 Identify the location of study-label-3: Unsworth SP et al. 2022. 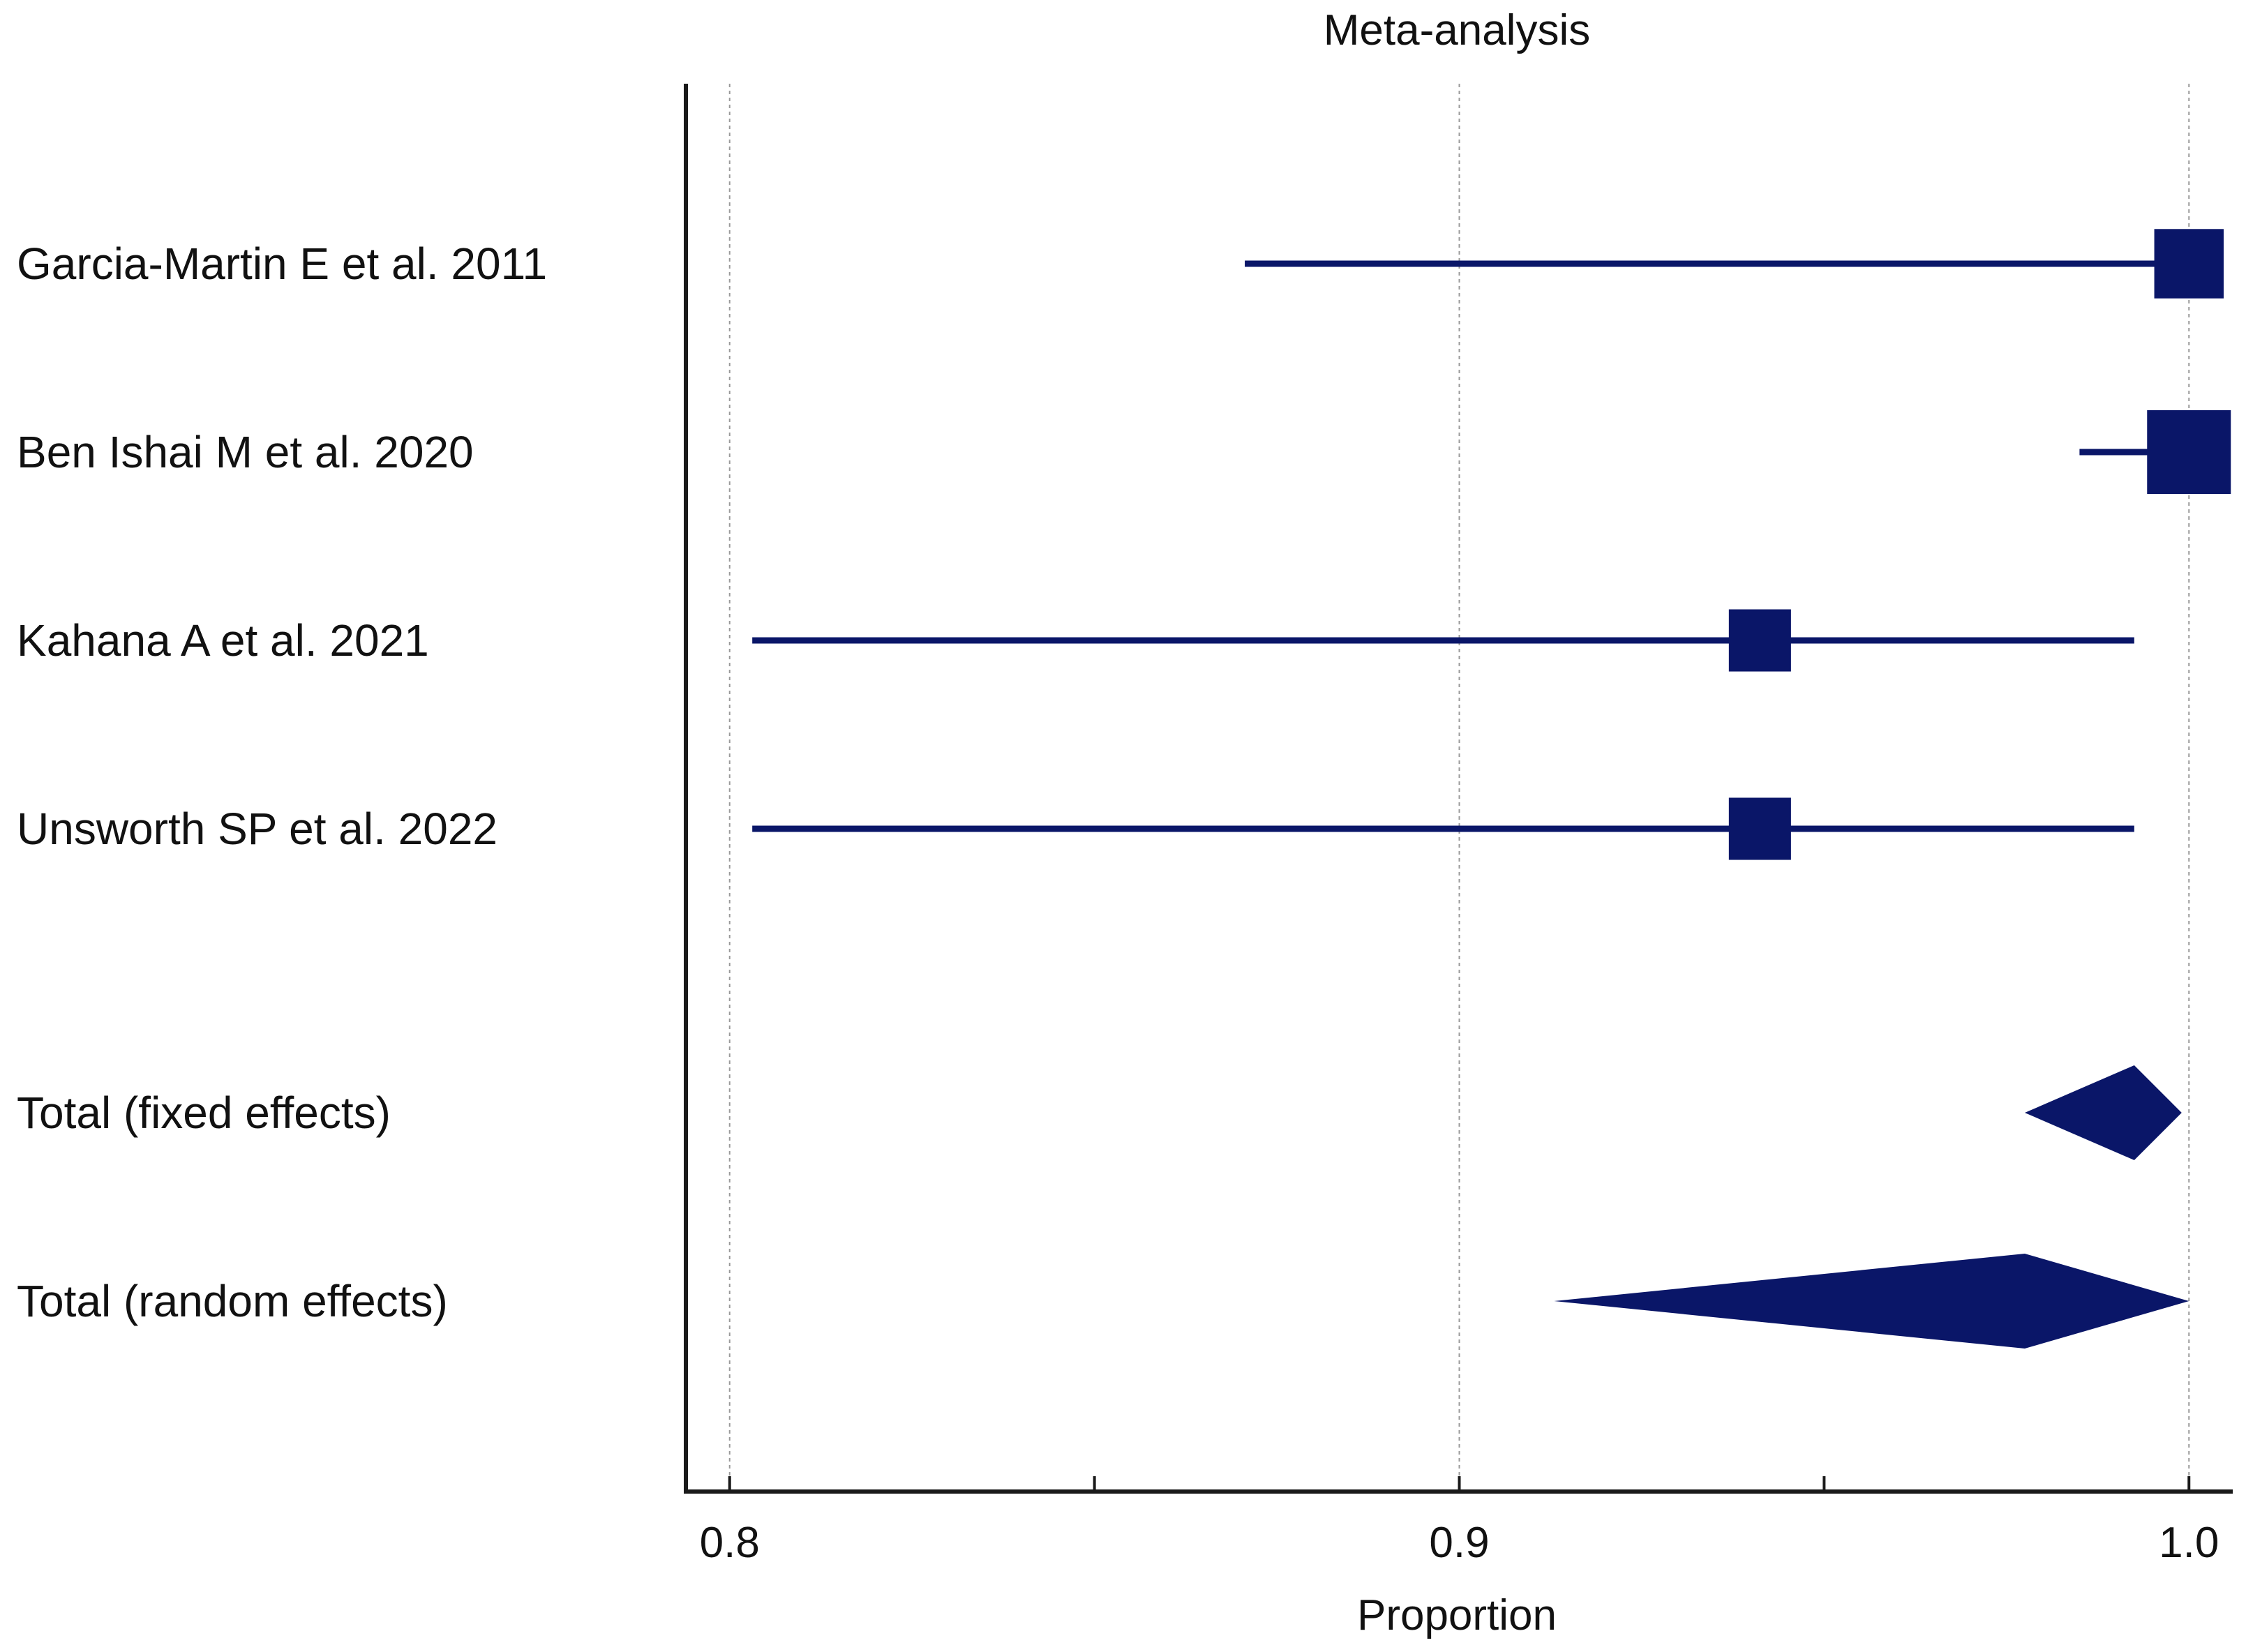
(257, 829).